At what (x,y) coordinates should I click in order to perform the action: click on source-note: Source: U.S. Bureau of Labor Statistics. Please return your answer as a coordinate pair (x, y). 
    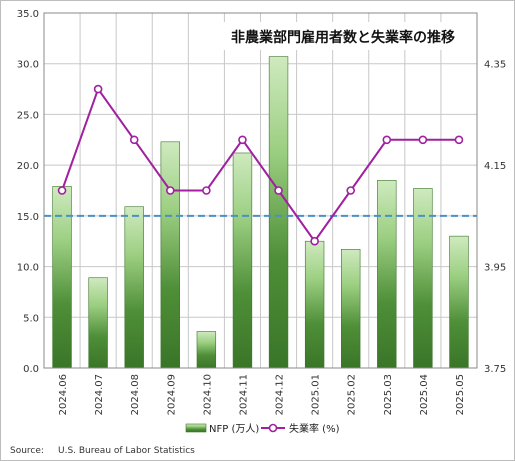
    Looking at the image, I should click on (102, 451).